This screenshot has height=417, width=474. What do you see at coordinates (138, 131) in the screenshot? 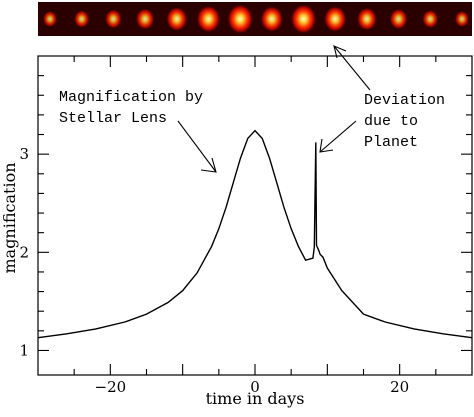
I see `annotation-stellar-lens: Magnification by Stellar Lens` at bounding box center [138, 131].